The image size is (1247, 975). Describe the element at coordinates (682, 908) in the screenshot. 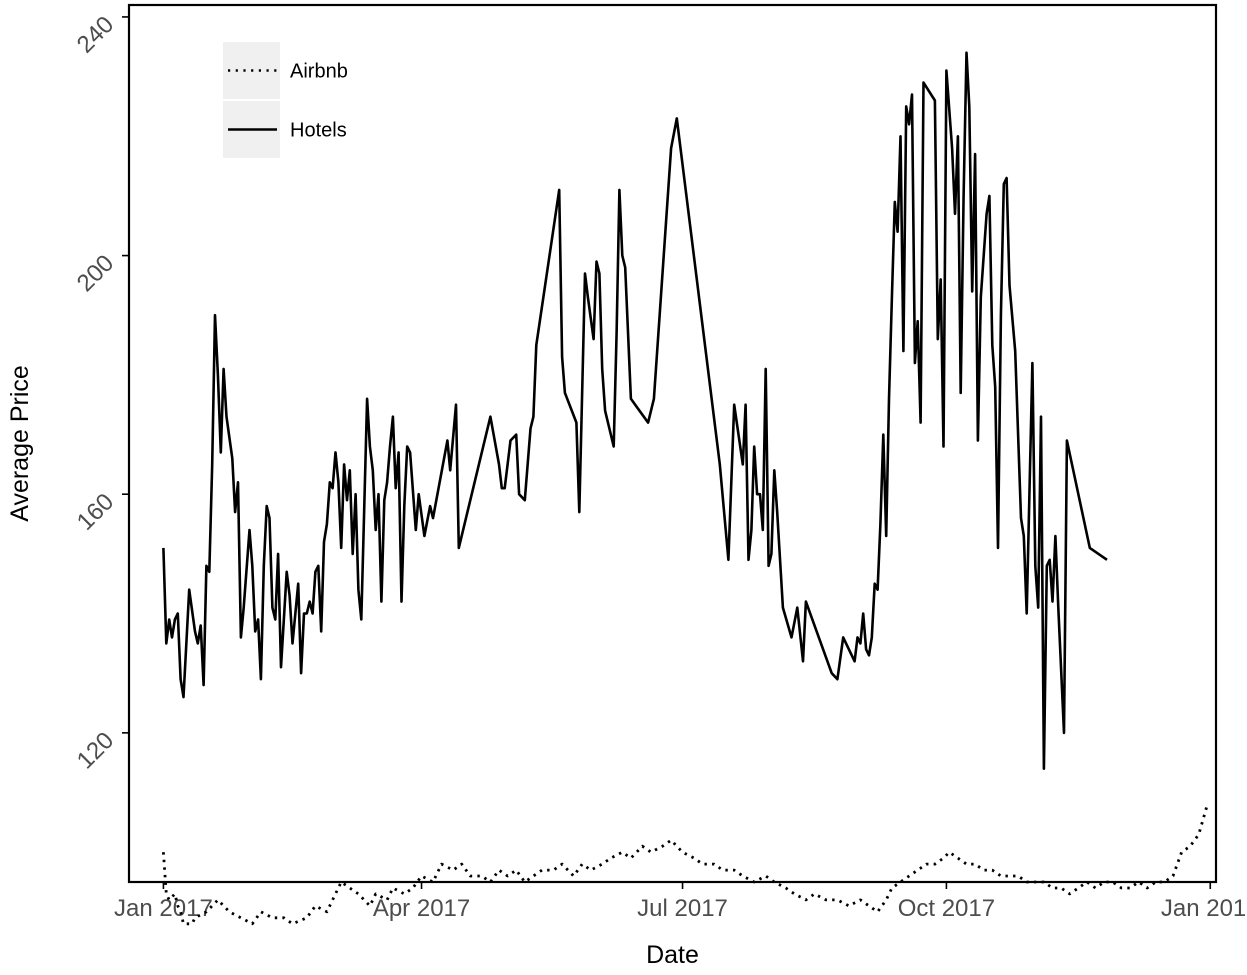

I see `x-tick-label: Jul 2017` at that location.